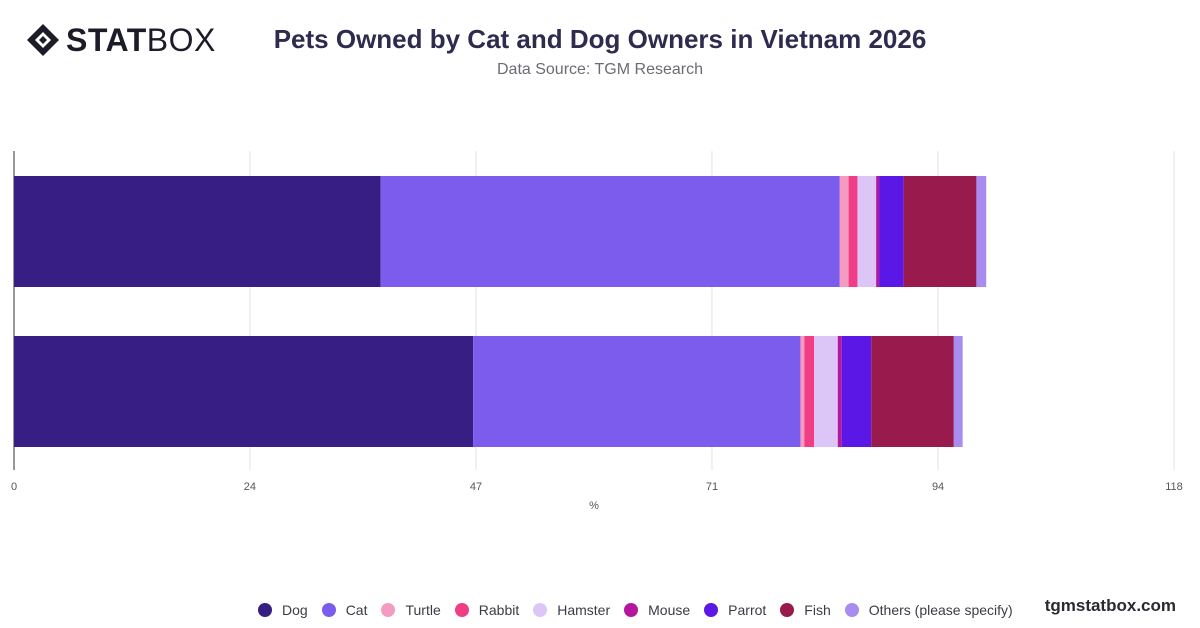 This screenshot has height=628, width=1200. Describe the element at coordinates (423, 610) in the screenshot. I see `legend-label: Turtle` at that location.